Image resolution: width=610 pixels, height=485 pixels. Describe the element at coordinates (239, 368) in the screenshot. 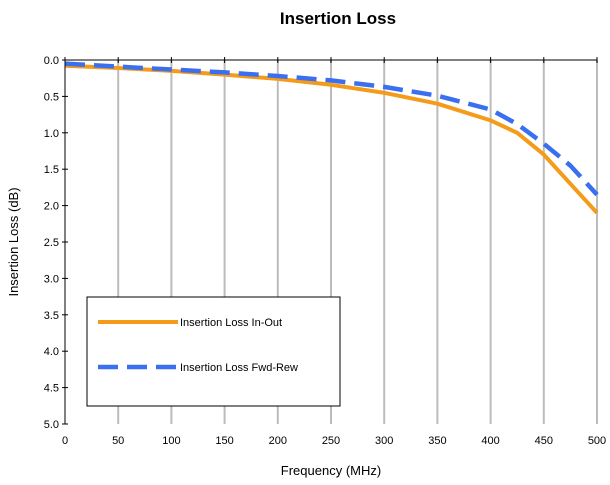

I see `legend-label-fwd-rew: Insertion Loss Fwd-Rew` at that location.